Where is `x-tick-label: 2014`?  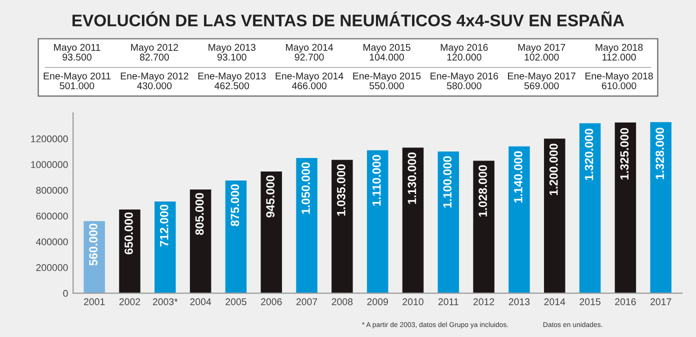
x-tick-label: 2014 is located at coordinates (555, 302).